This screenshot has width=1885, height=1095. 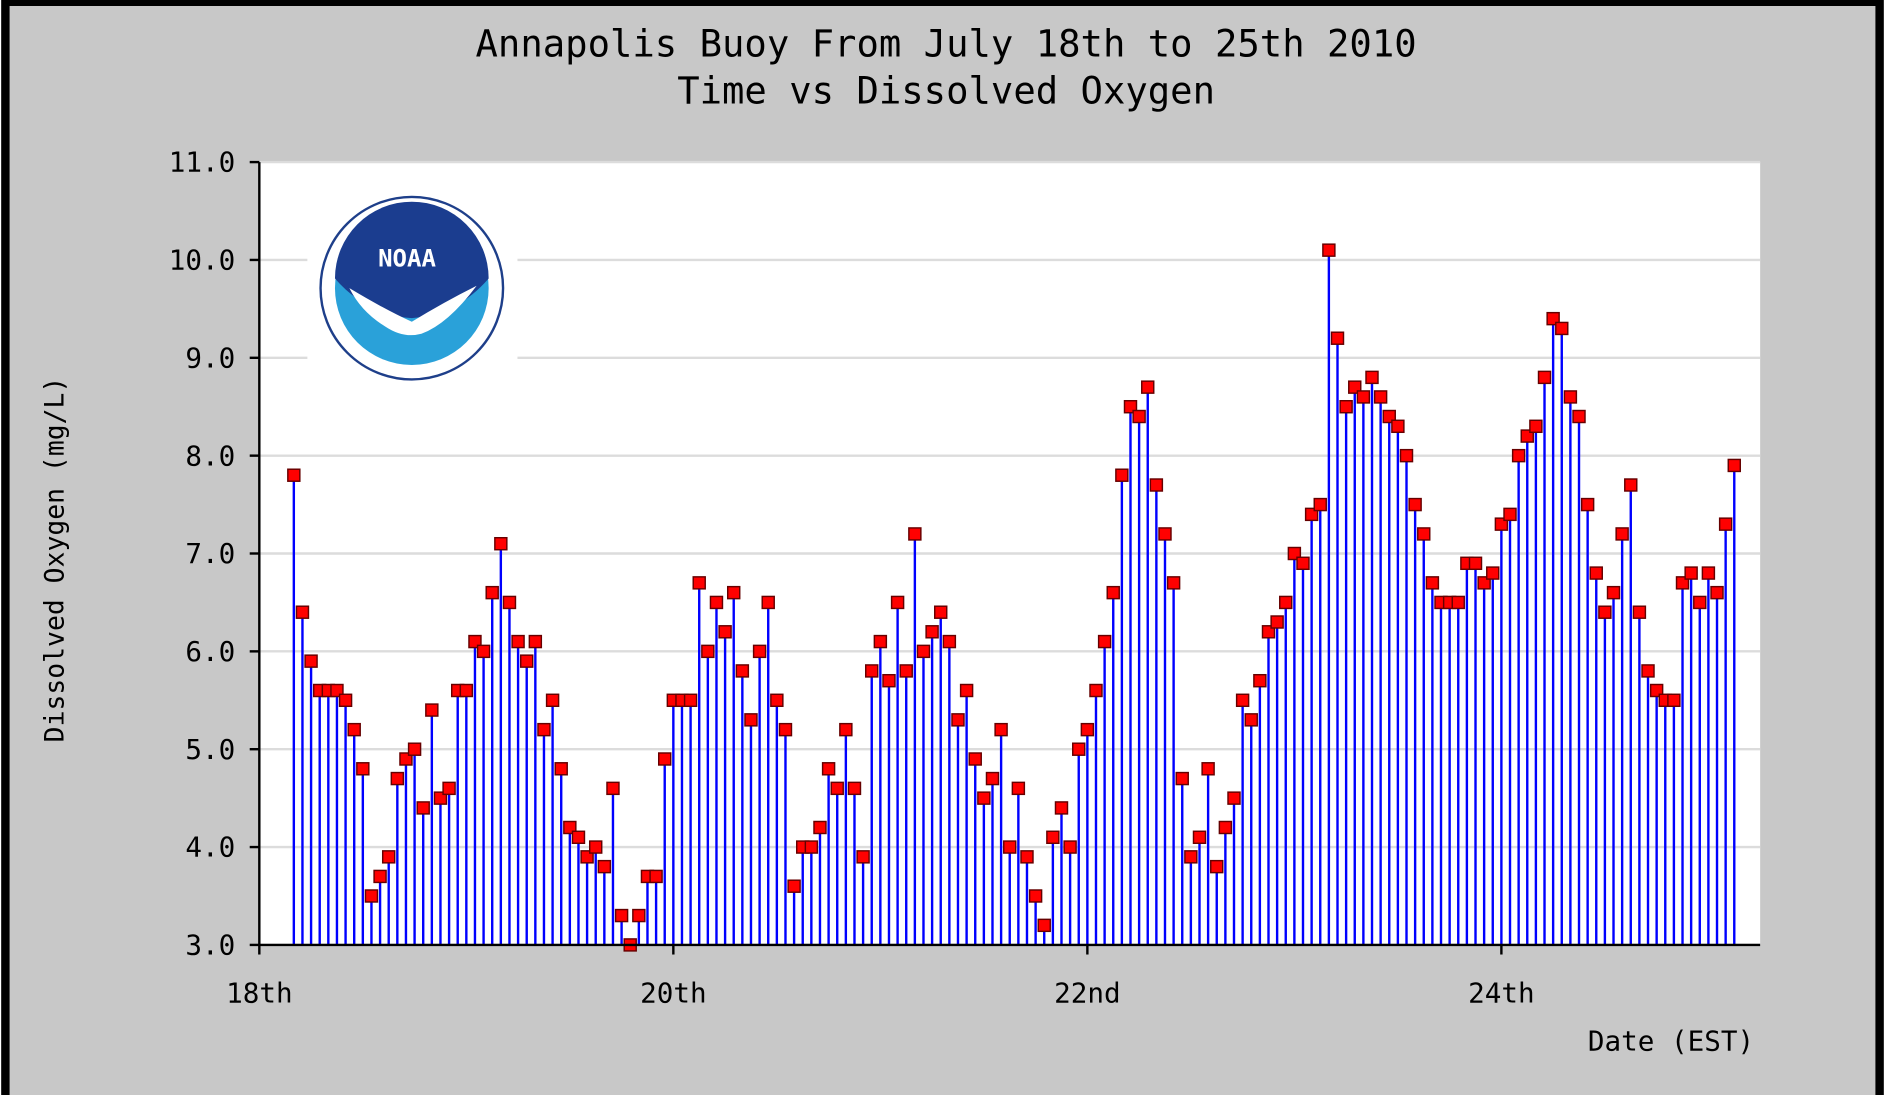 What do you see at coordinates (259, 993) in the screenshot?
I see `x-tick-label: 18th` at bounding box center [259, 993].